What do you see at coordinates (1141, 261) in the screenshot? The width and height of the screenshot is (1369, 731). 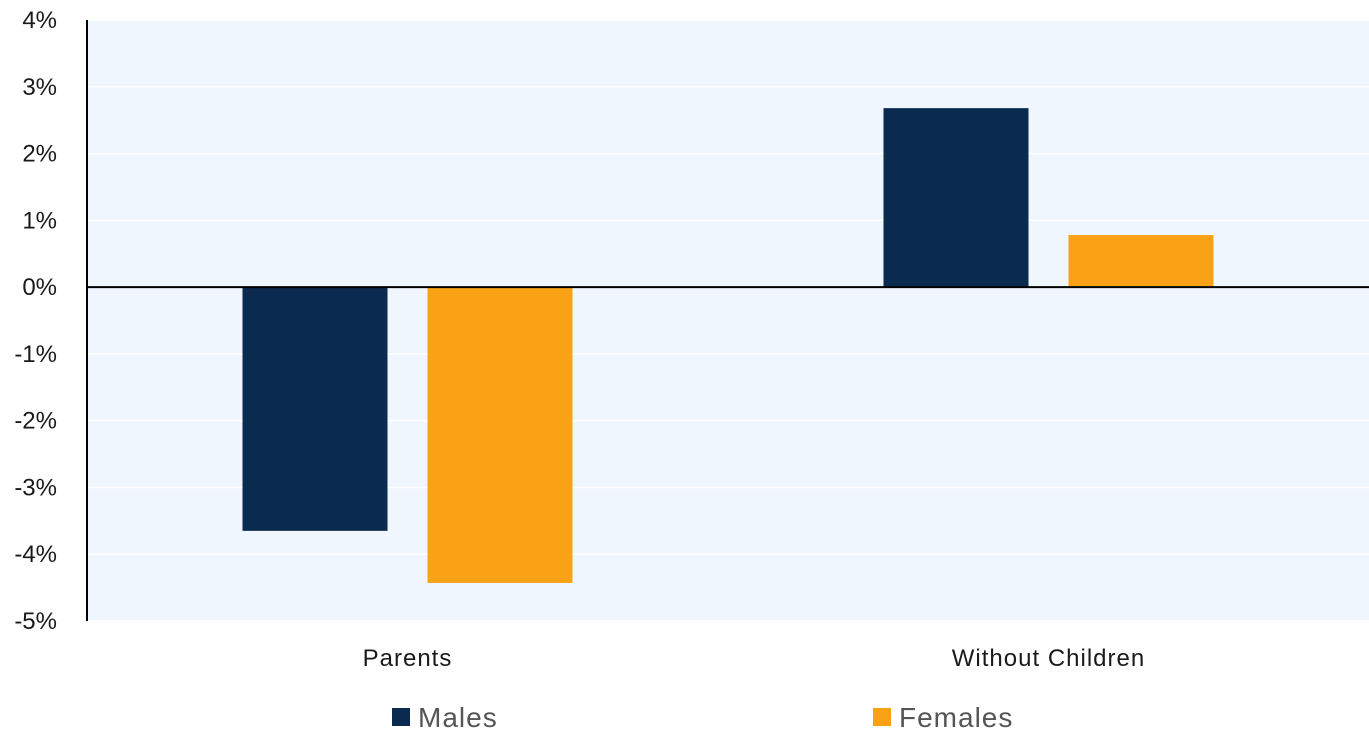 I see `bar-females-without-children` at bounding box center [1141, 261].